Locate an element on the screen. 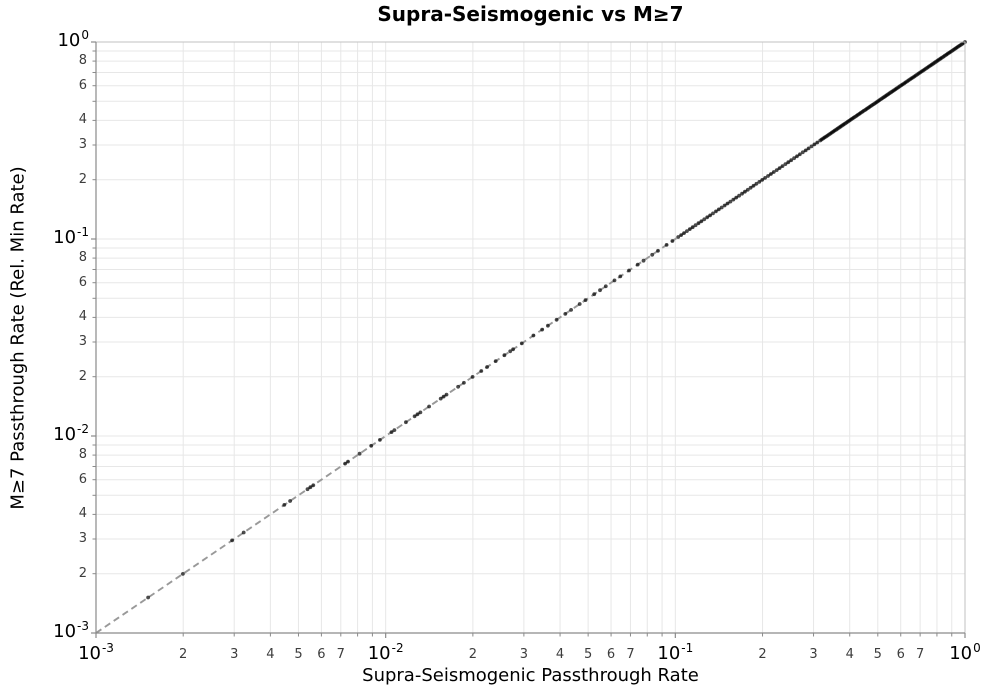 The image size is (1000, 700). x-axis-label: Supra-Seismogenic Passthrough Rate is located at coordinates (530, 675).